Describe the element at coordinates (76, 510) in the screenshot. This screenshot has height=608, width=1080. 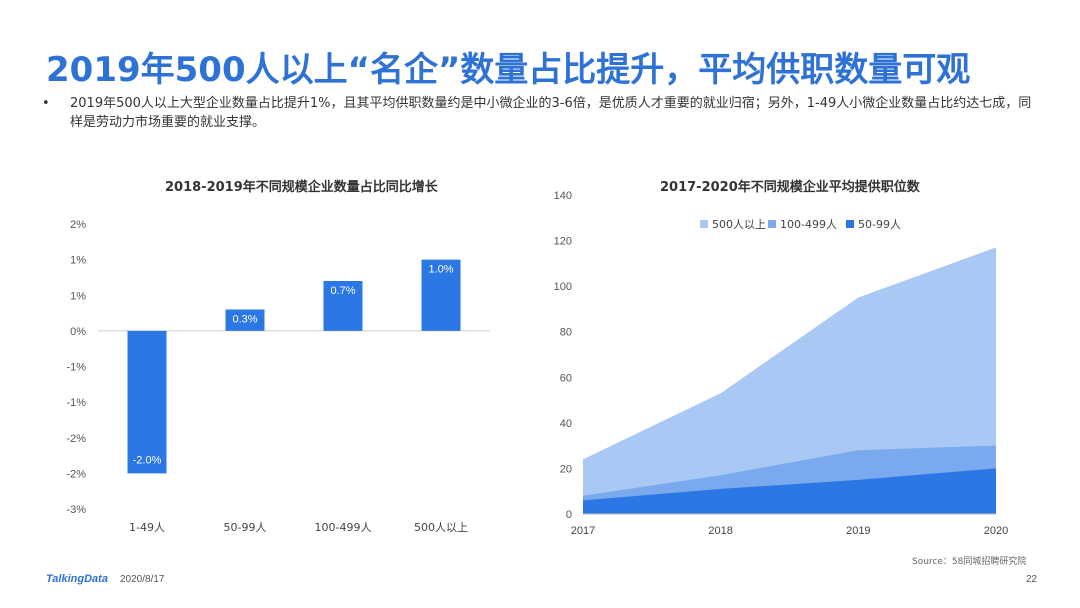
I see `bar-y-tick-label: -3%` at that location.